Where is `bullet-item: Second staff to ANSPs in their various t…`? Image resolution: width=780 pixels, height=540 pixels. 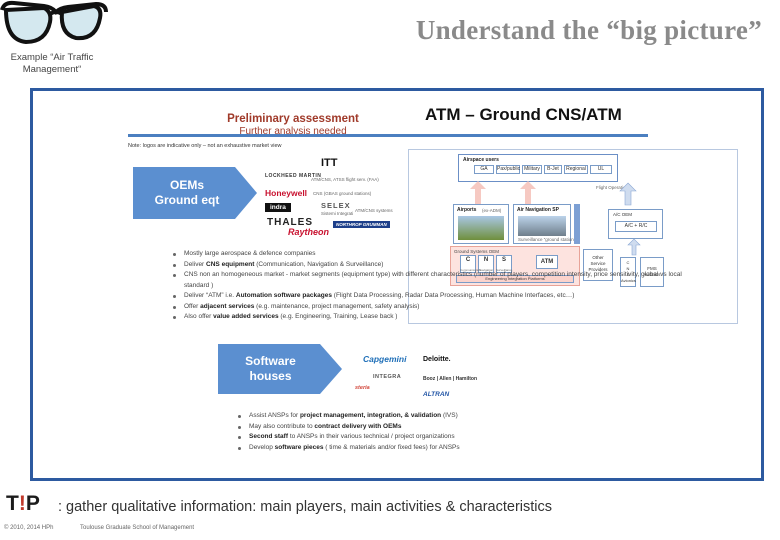
bullet-item: Second staff to ANSPs in their various t… is located at coordinates (448, 437).